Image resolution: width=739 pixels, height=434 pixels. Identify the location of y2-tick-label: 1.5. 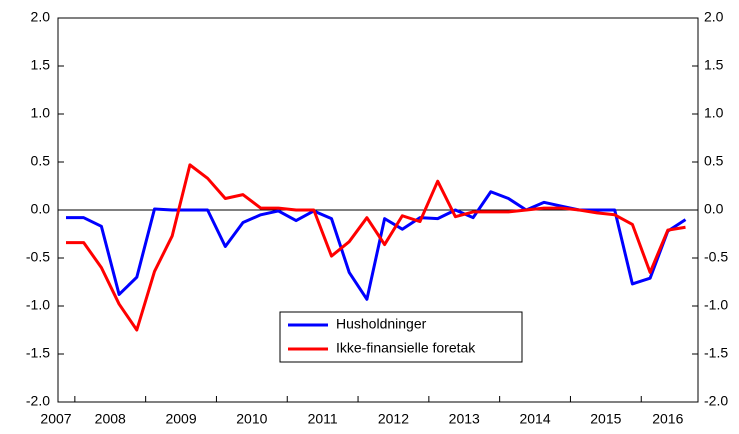
(714, 65).